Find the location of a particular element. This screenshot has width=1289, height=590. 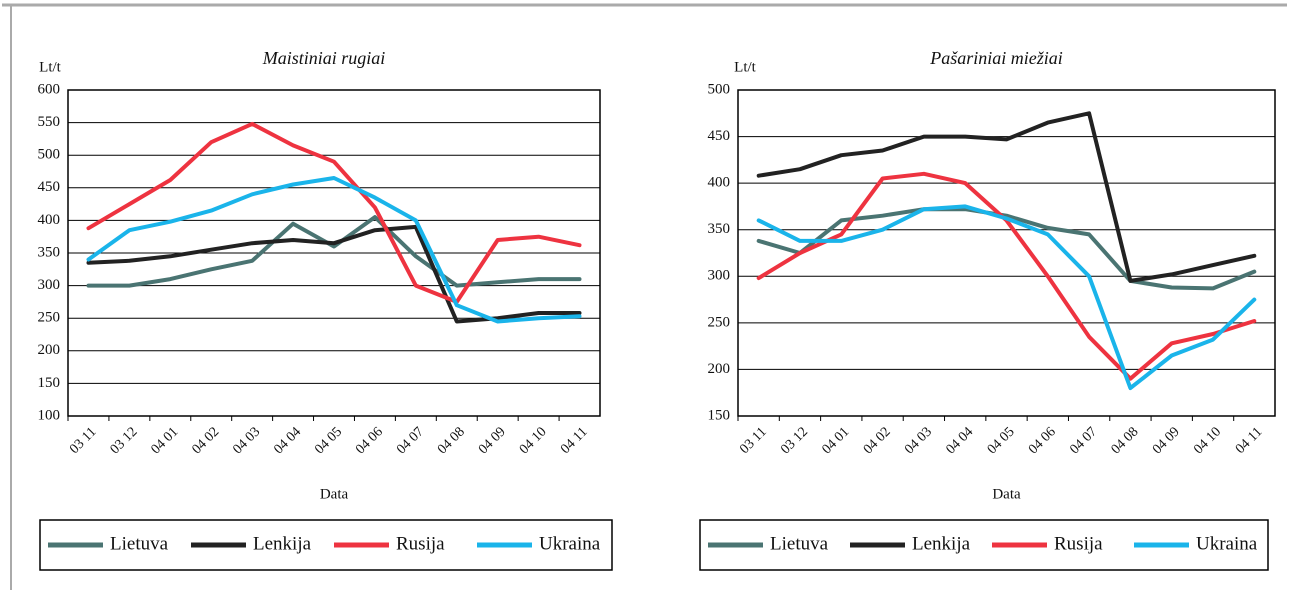

y-tick-label: 600 is located at coordinates (49, 89).